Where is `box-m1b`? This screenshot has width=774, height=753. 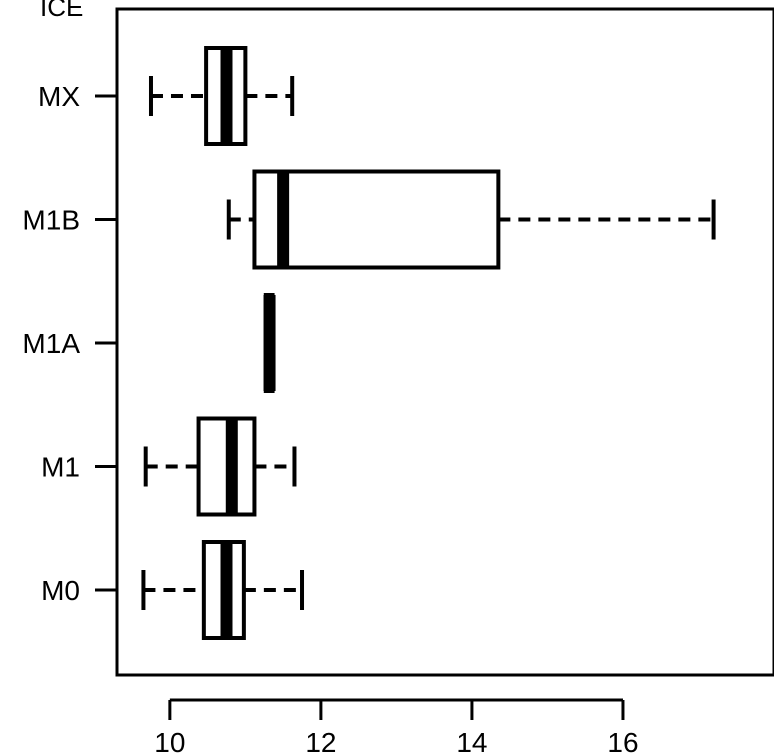
box-m1b is located at coordinates (471, 219).